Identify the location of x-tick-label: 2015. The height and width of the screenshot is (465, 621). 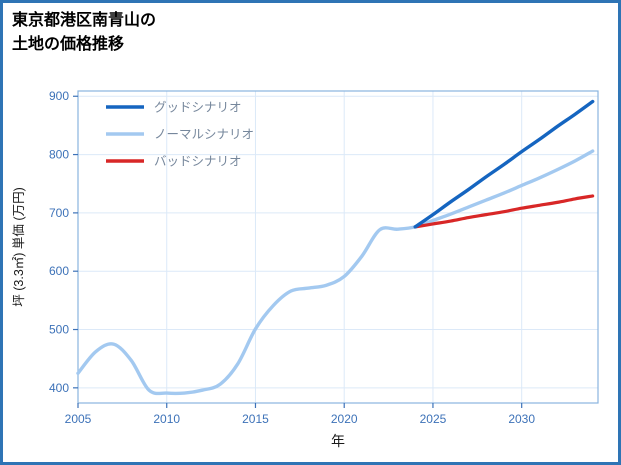
(255, 419).